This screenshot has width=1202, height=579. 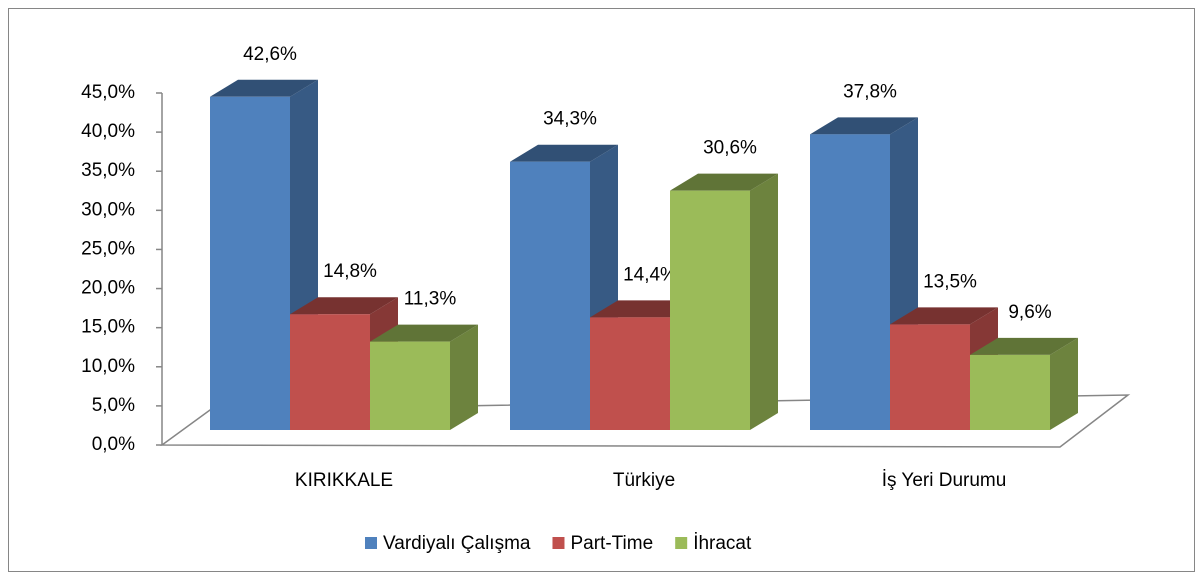 What do you see at coordinates (950, 281) in the screenshot?
I see `value-label: 13,5%` at bounding box center [950, 281].